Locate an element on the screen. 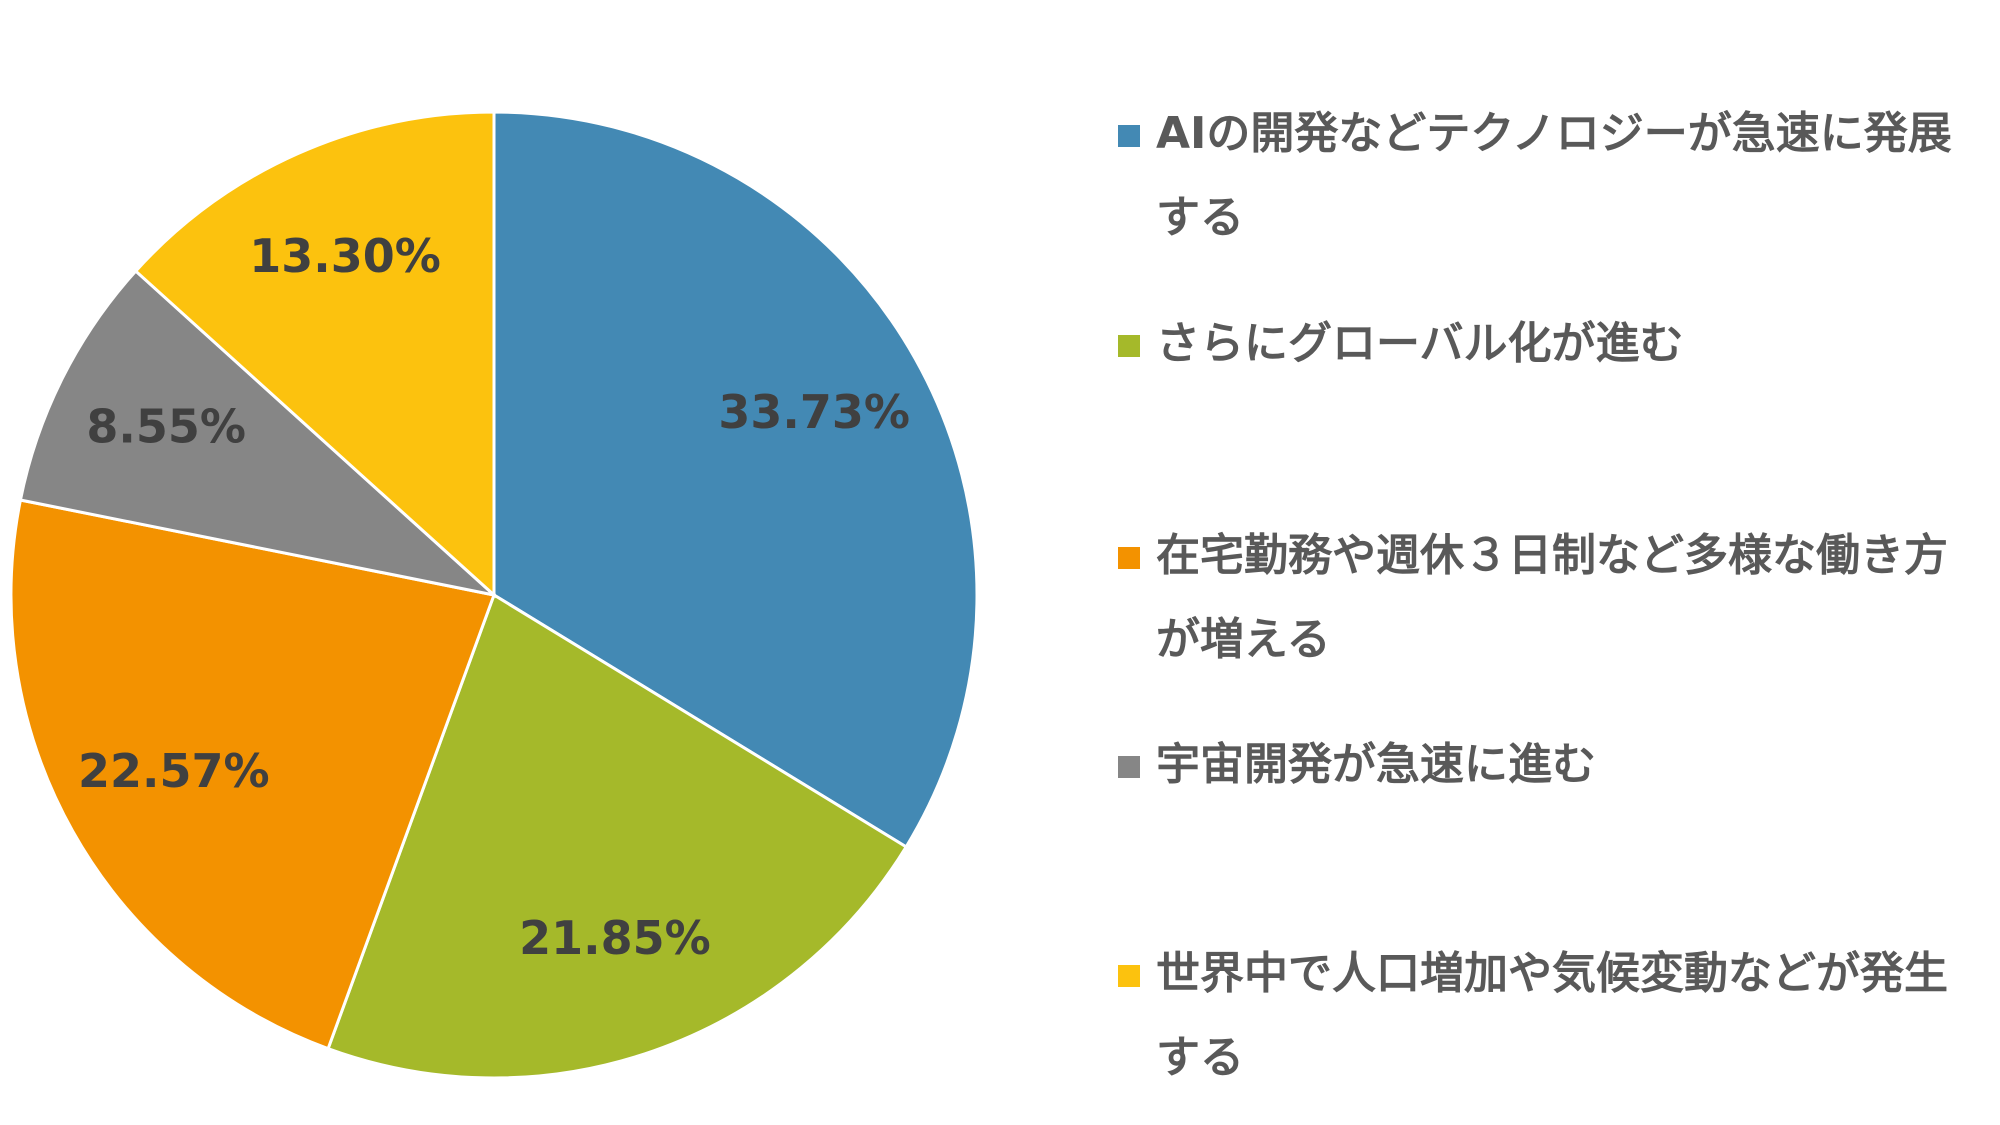 The width and height of the screenshot is (2000, 1125). legend-item: さらにグローバル化が進む is located at coordinates (1558, 344).